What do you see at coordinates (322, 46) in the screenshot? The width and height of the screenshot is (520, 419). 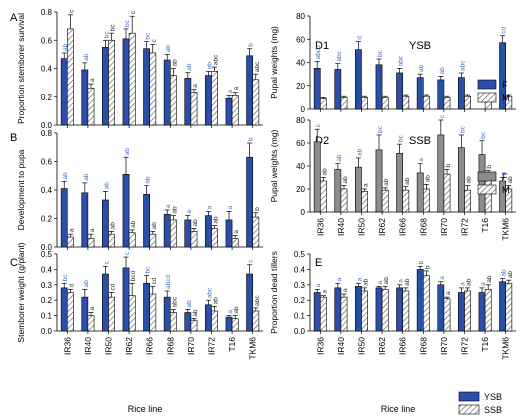 I see `panel-label: D1` at bounding box center [322, 46].